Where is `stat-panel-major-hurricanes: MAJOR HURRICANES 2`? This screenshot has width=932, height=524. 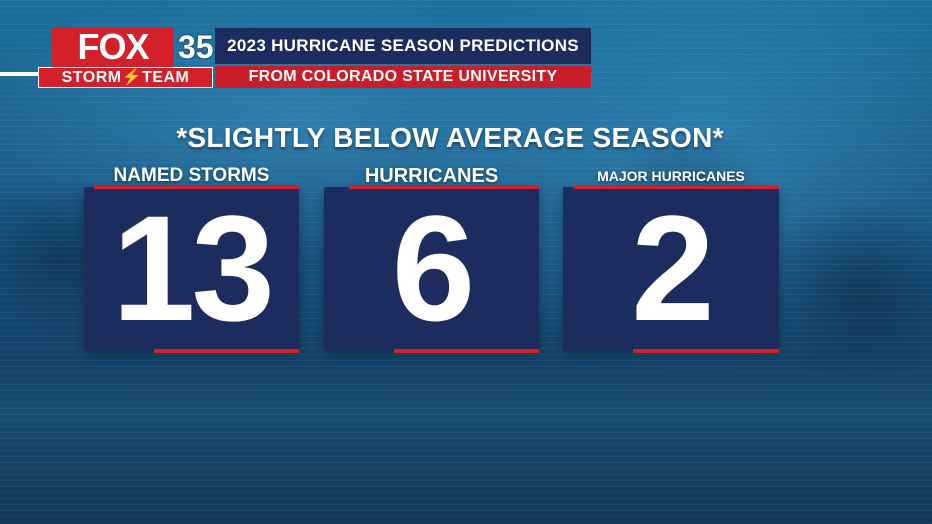
stat-panel-major-hurricanes: MAJOR HURRICANES 2 is located at coordinates (671, 260).